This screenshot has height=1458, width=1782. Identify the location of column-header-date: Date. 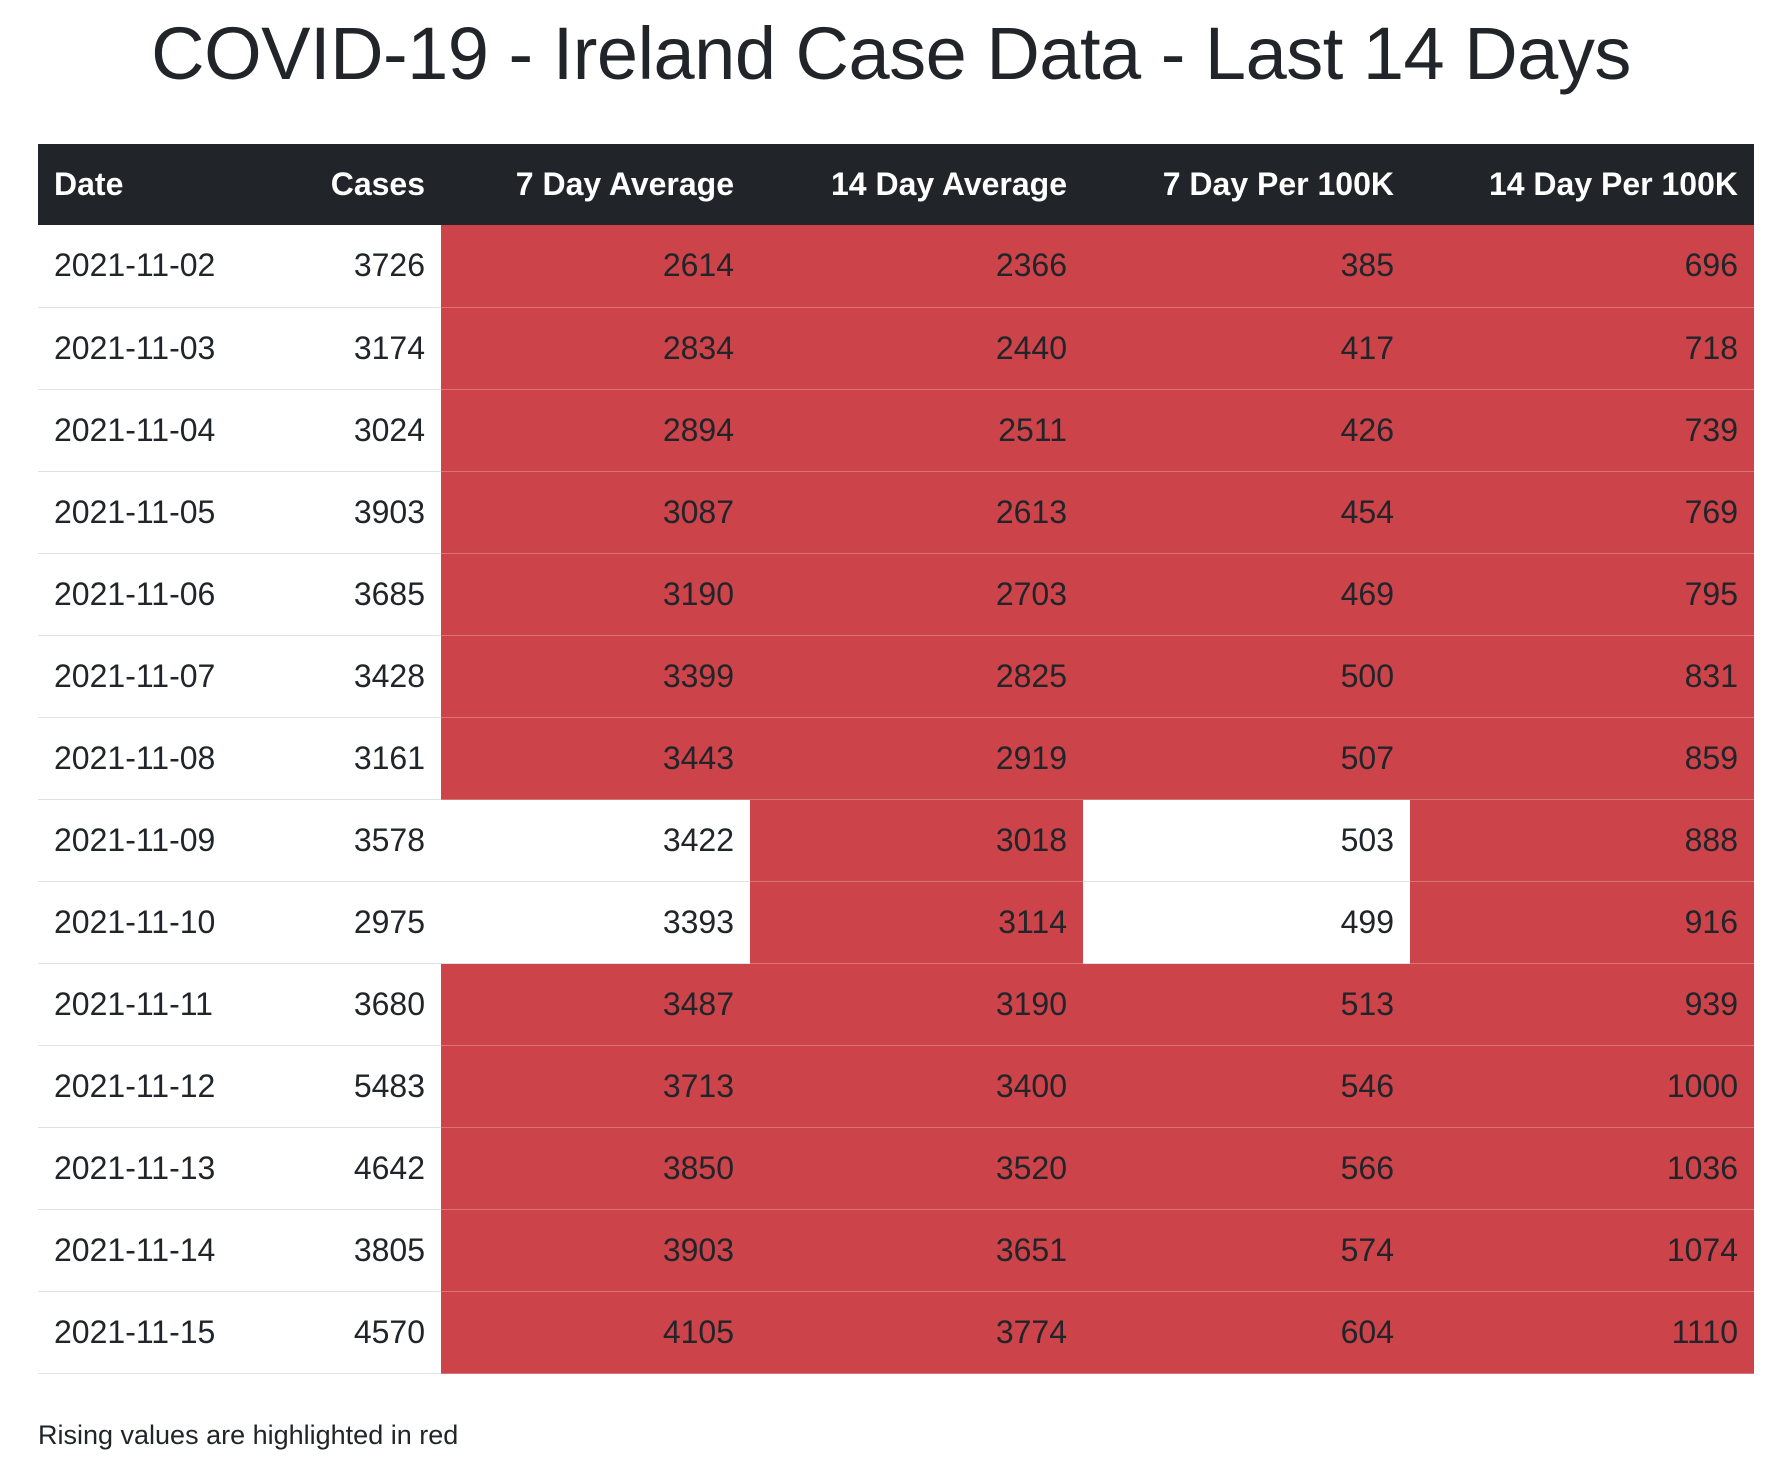
(89, 184).